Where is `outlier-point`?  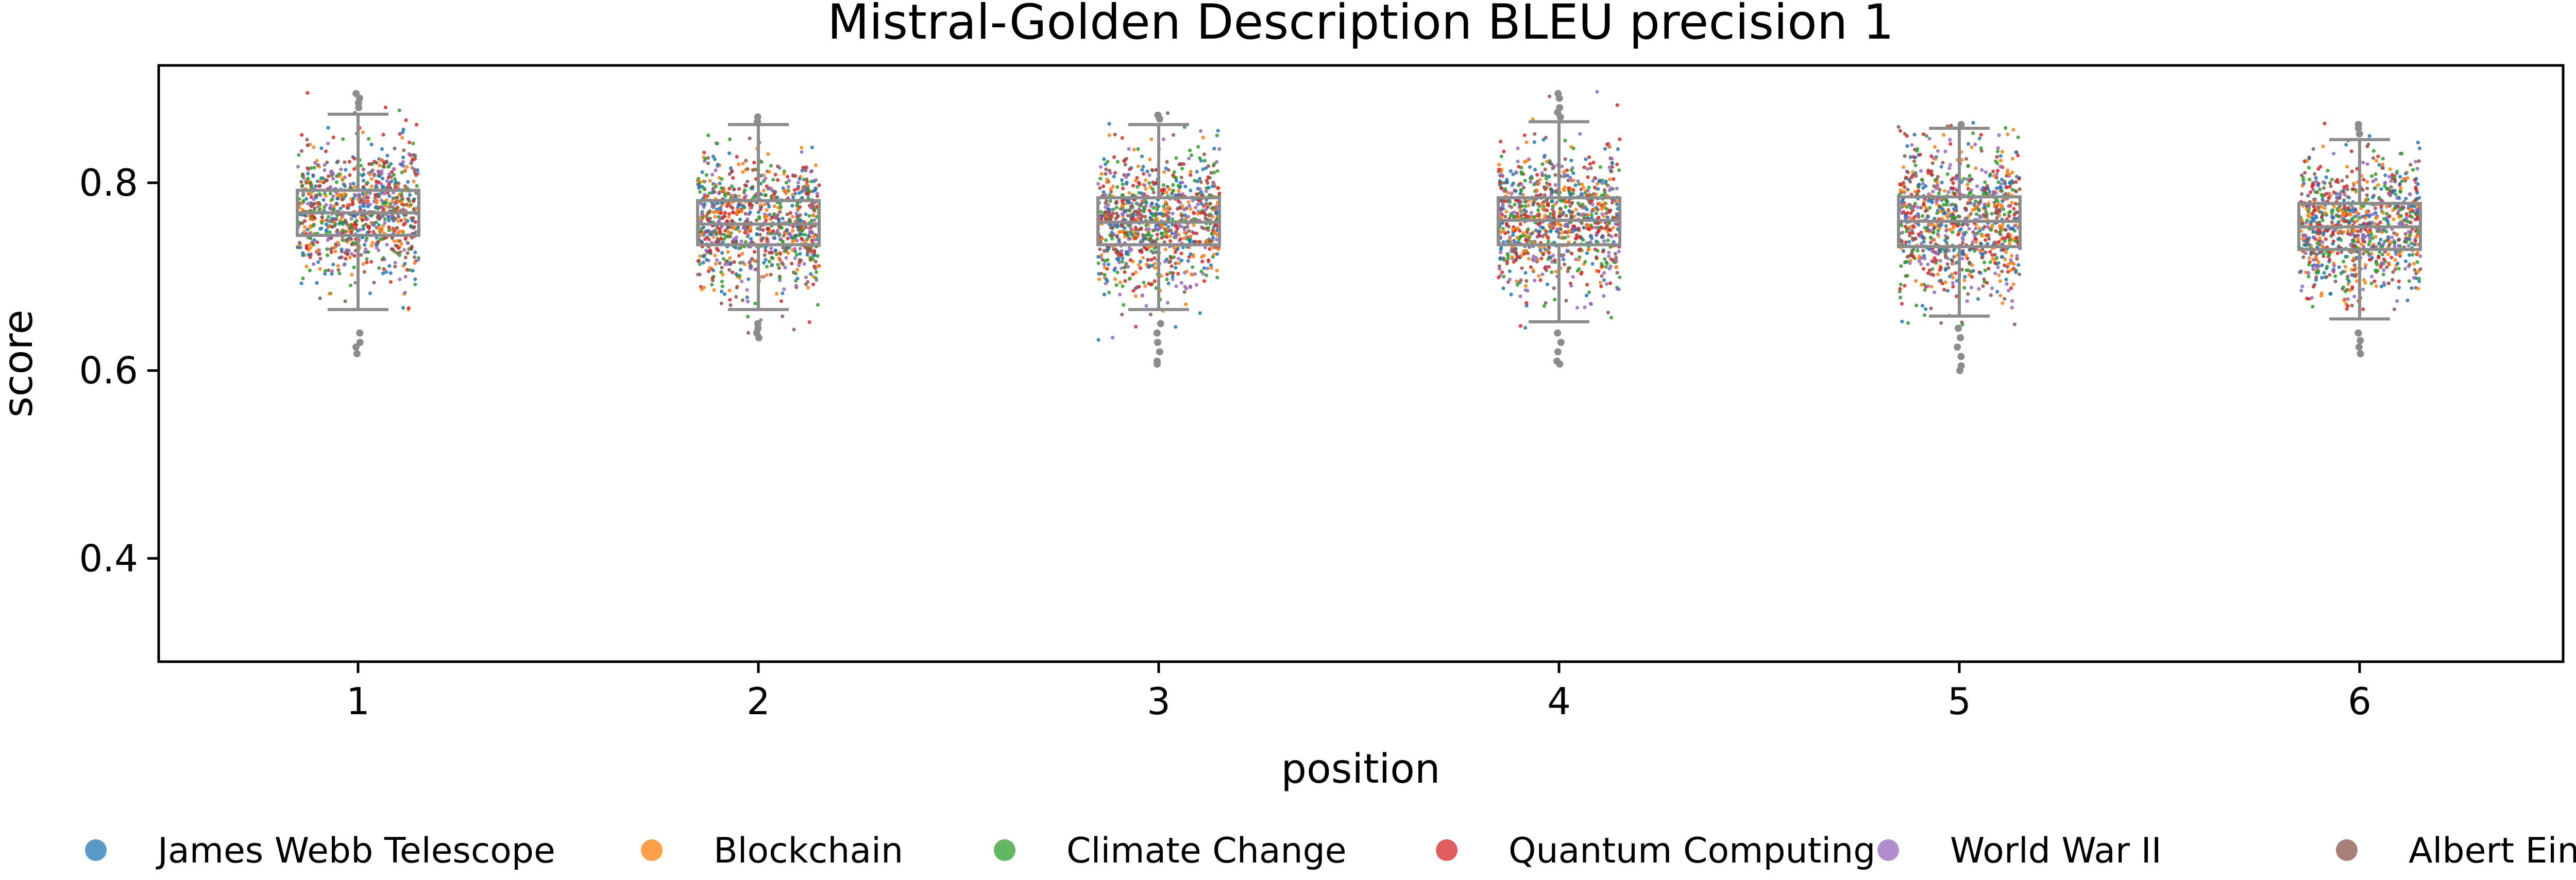 outlier-point is located at coordinates (1961, 356).